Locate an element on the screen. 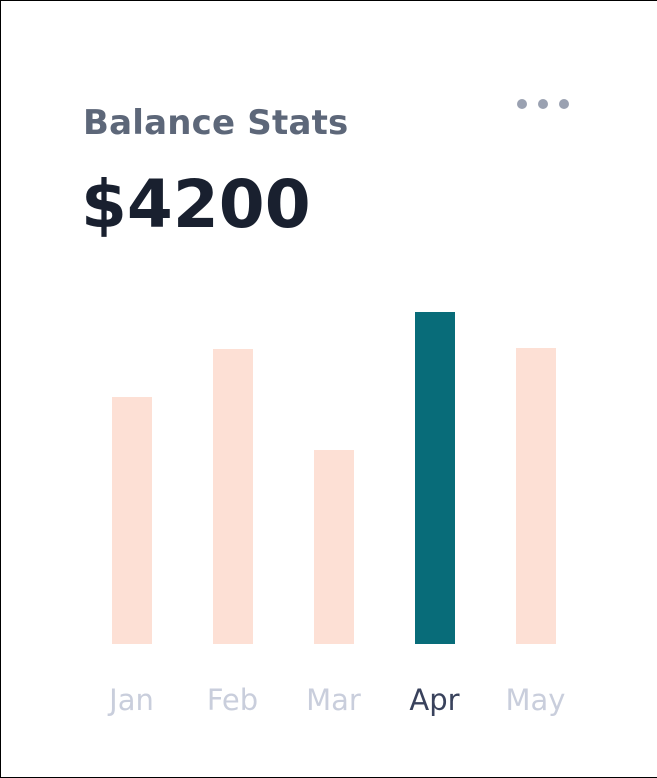 The image size is (657, 778). month-label-mar: Mar is located at coordinates (333, 700).